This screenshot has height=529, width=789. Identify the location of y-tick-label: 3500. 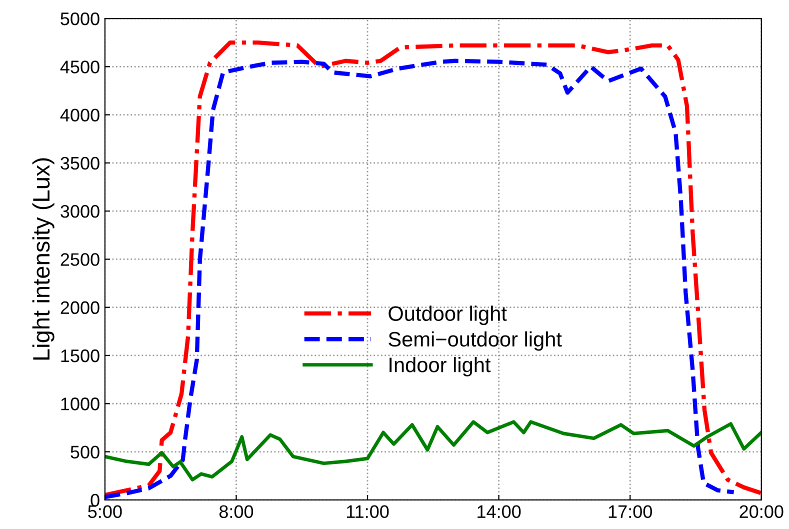
(80, 163).